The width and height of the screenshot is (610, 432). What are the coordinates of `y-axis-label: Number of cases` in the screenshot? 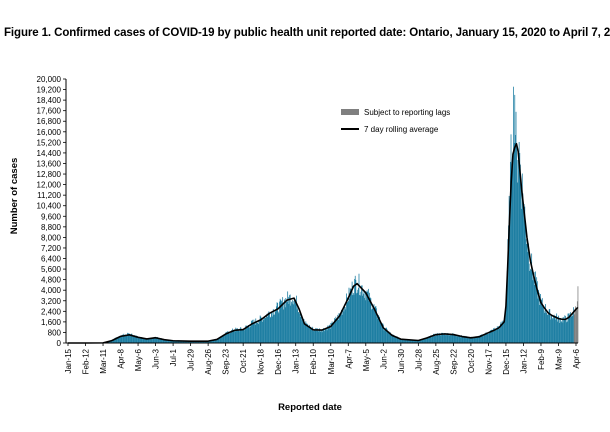 It's located at (14, 196).